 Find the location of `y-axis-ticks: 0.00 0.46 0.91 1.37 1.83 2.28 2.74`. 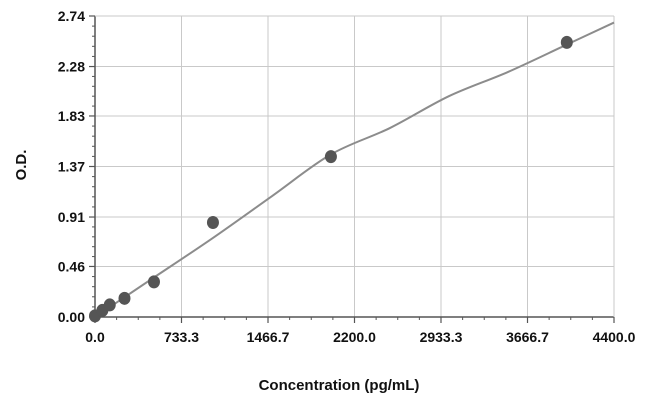

y-axis-ticks: 0.00 0.46 0.91 1.37 1.83 2.28 2.74 is located at coordinates (76, 166).